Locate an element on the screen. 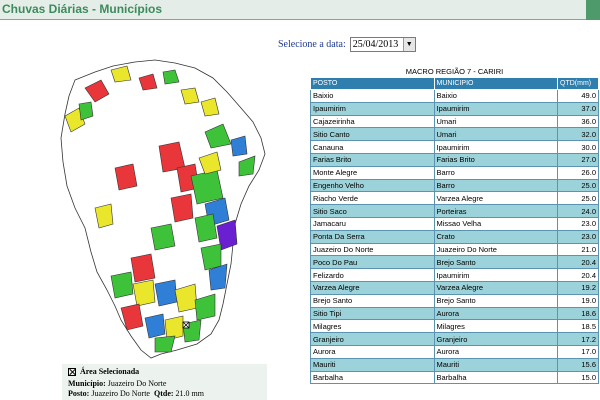 This screenshot has height=400, width=600. cell-qtd: 17.2 is located at coordinates (578, 339).